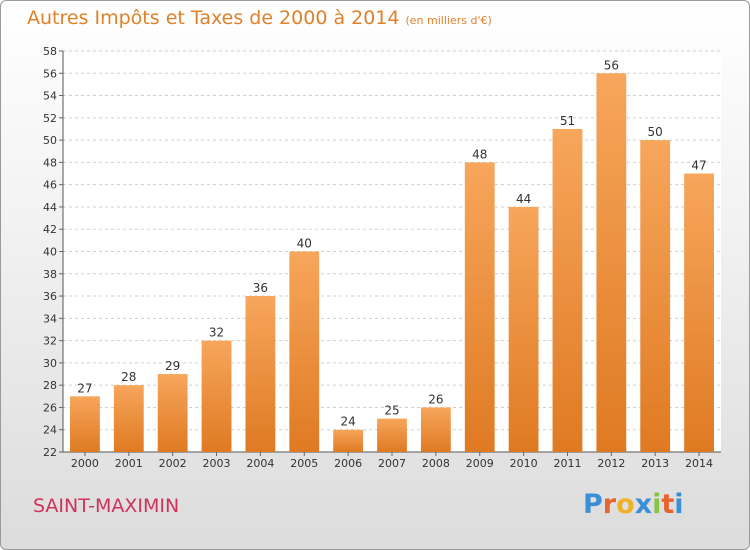  What do you see at coordinates (216, 333) in the screenshot?
I see `data-label: 32` at bounding box center [216, 333].